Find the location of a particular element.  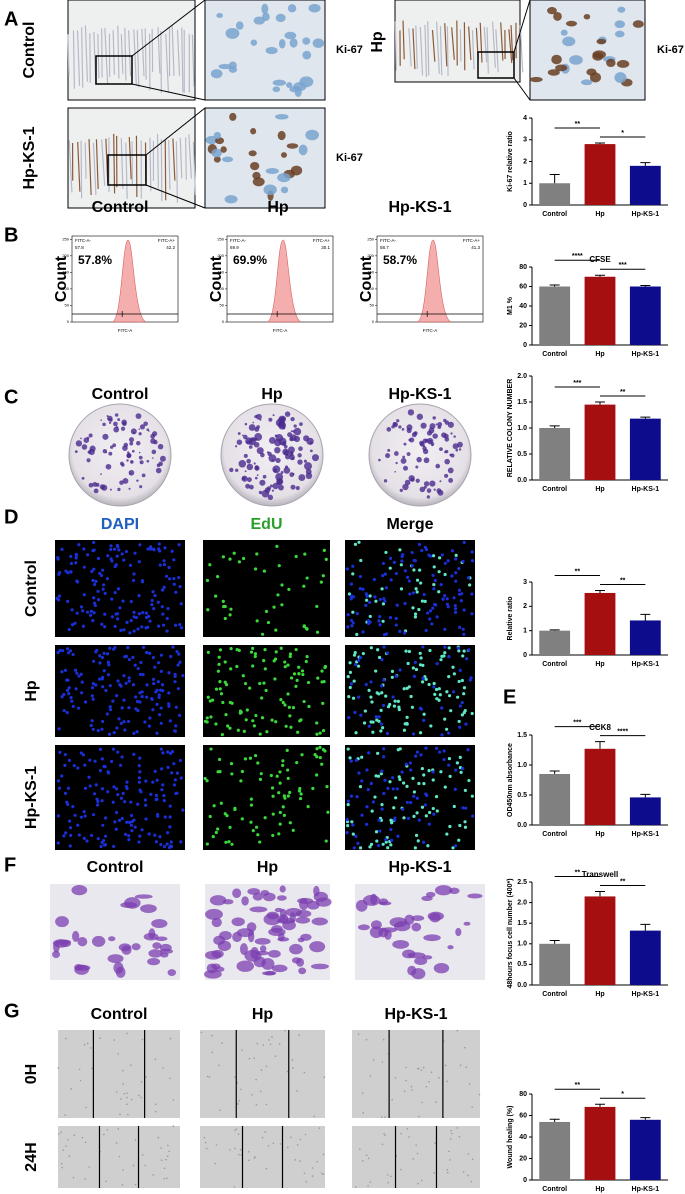

error-bar is located at coordinates (554, 772).